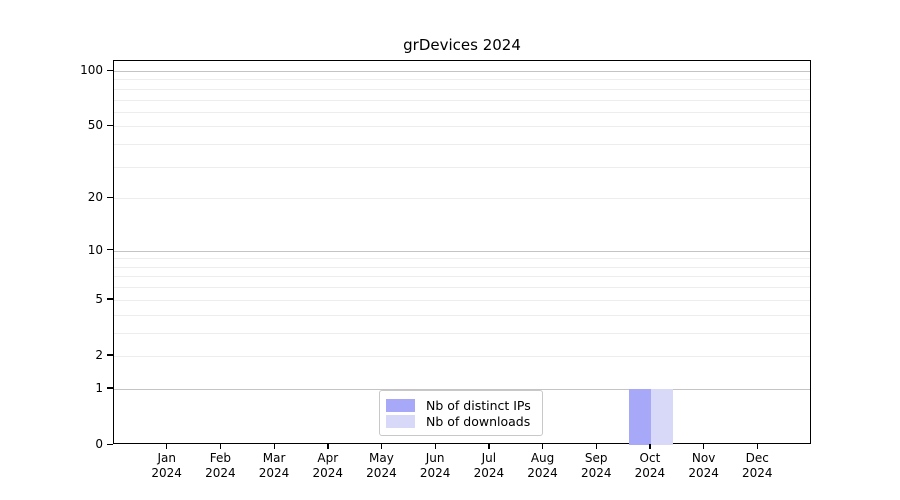 Image resolution: width=900 pixels, height=500 pixels. Describe the element at coordinates (95, 125) in the screenshot. I see `y-tick-label: 50` at that location.